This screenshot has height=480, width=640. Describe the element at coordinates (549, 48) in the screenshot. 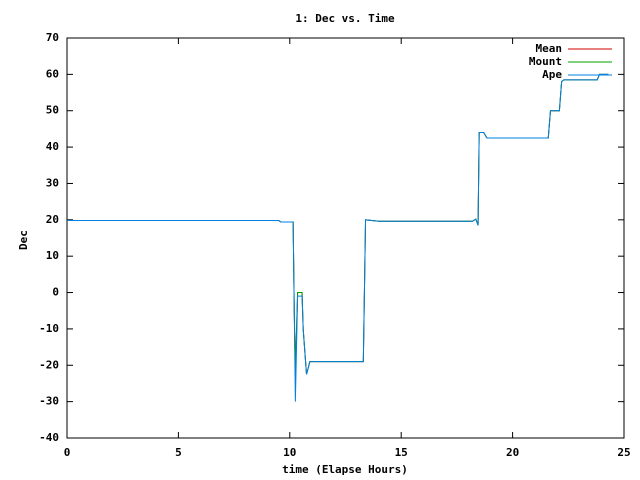

I see `legend-label: Mean` at that location.